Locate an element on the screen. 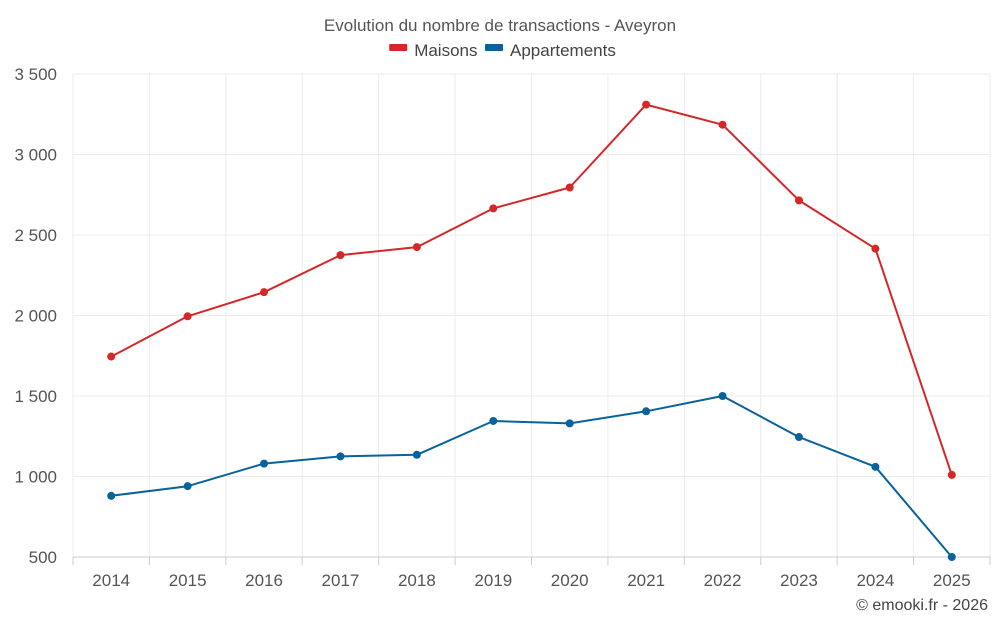 The image size is (1000, 625). x-tick-label: 2022 is located at coordinates (723, 580).